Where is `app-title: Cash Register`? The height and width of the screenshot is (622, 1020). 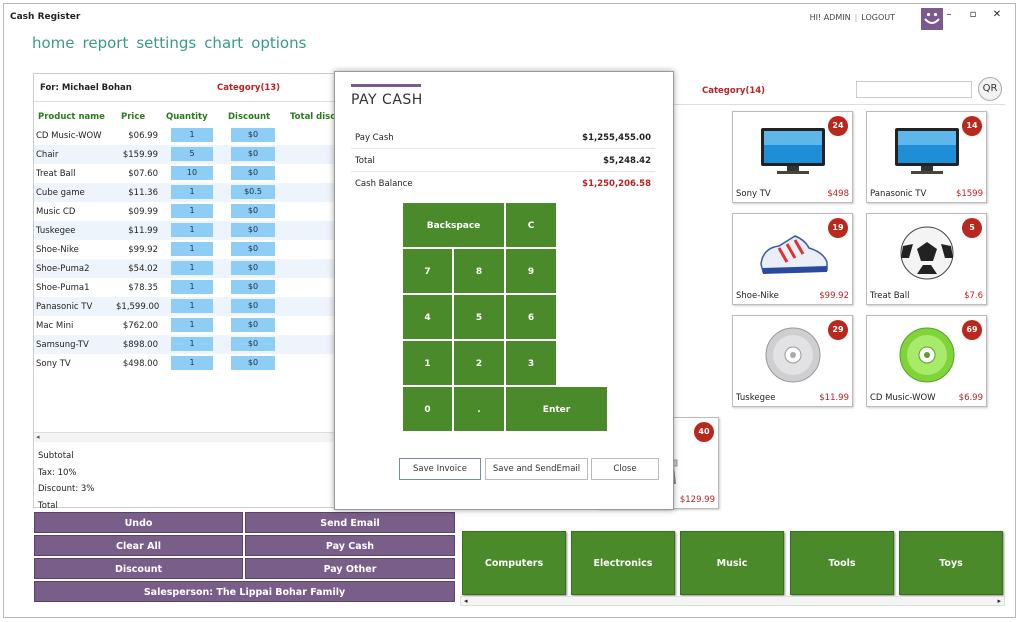 app-title: Cash Register is located at coordinates (45, 17).